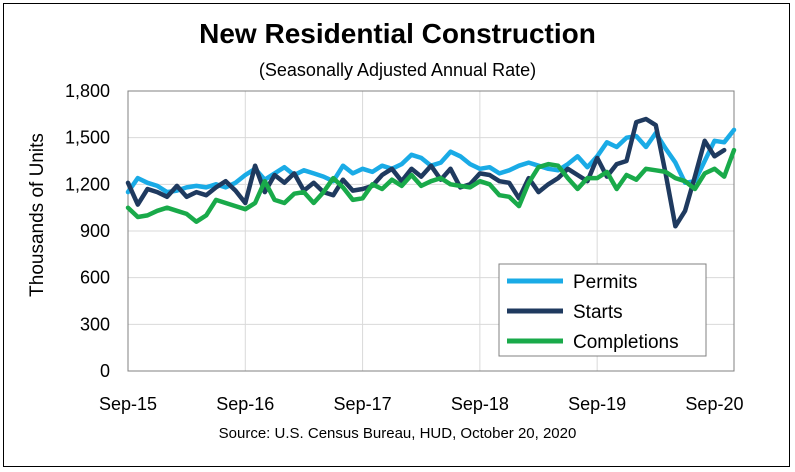  I want to click on x-tick-label: Sep-19, so click(597, 404).